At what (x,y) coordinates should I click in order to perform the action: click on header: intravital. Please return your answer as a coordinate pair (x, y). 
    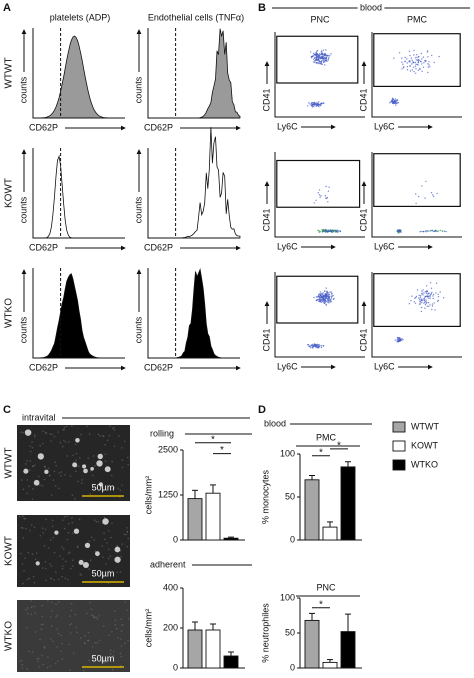
    Looking at the image, I should click on (39, 417).